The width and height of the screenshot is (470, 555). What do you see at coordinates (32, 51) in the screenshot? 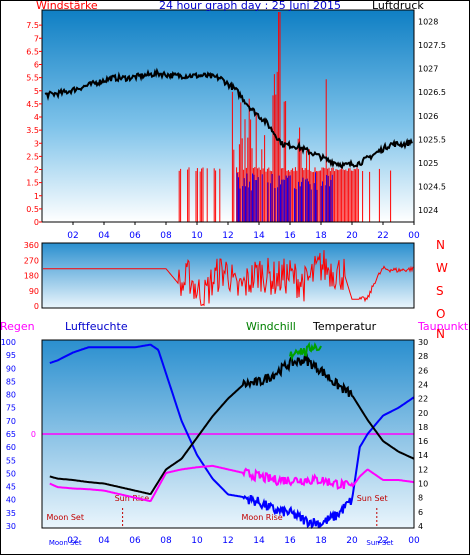
I see `wind-y-tick-label: 6.5` at bounding box center [32, 51].